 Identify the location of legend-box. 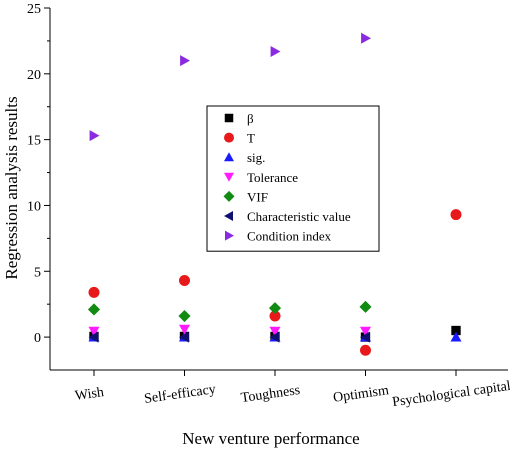
(293, 178).